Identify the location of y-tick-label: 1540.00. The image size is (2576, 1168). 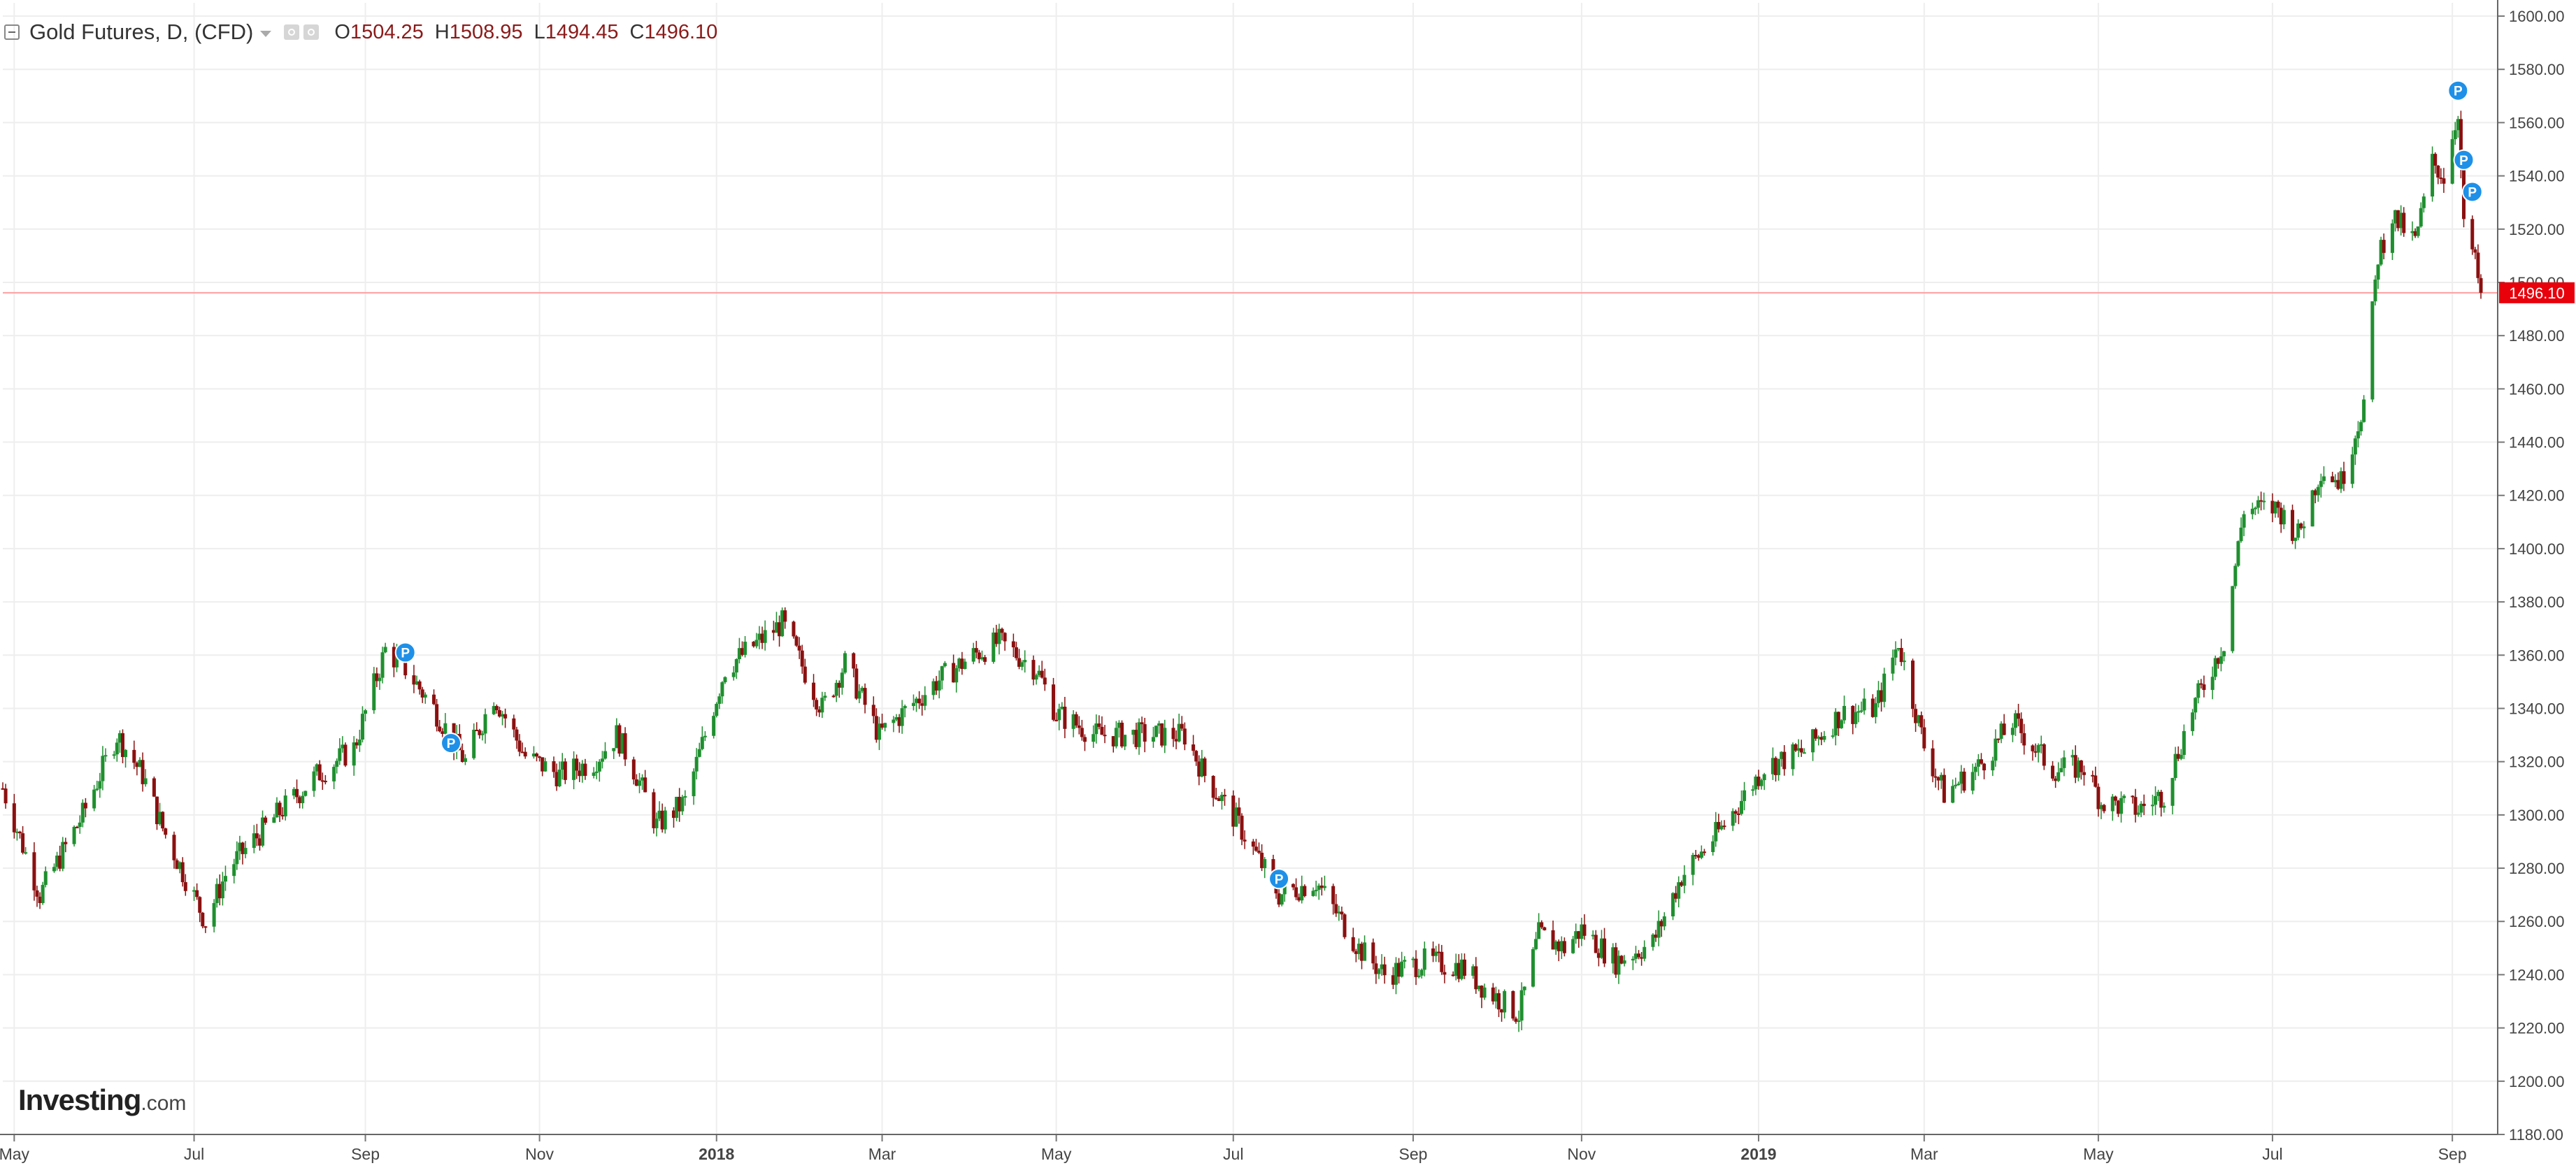
(2537, 176).